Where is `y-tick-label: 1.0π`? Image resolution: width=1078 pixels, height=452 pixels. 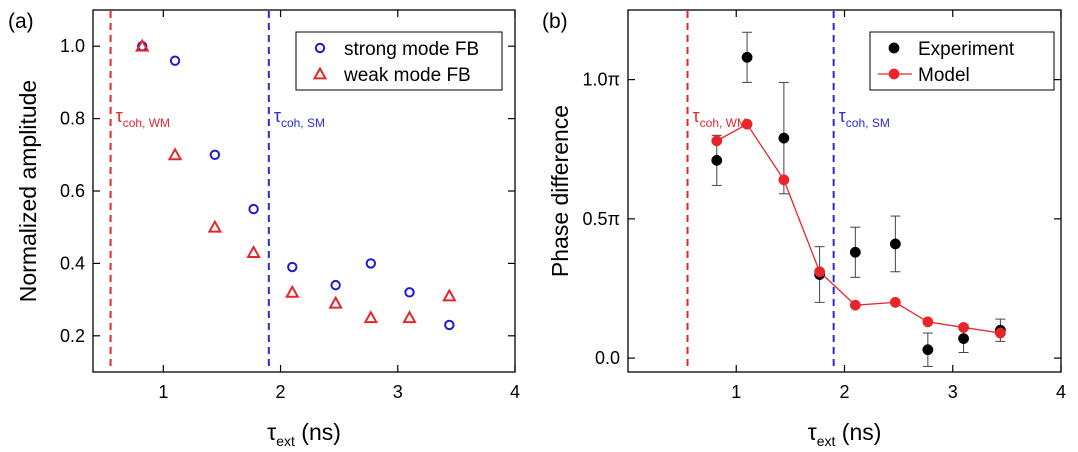
y-tick-label: 1.0π is located at coordinates (601, 80).